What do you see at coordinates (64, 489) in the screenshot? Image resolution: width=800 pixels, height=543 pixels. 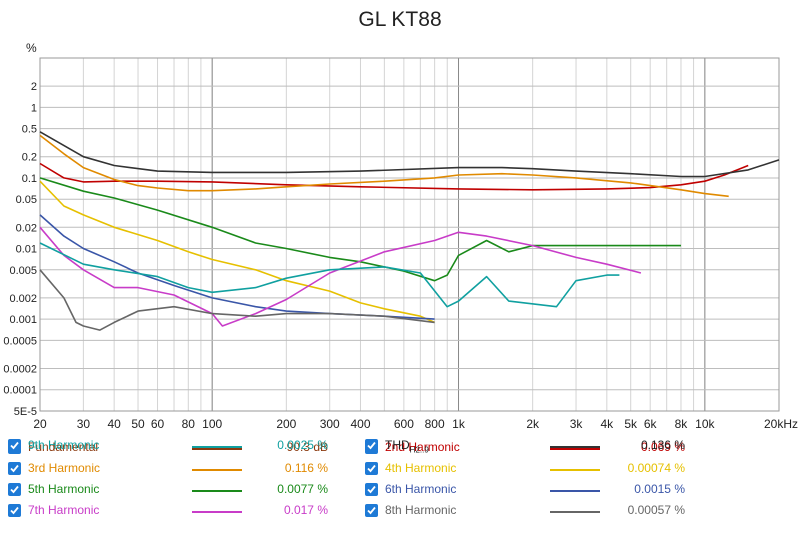 I see `legend-label: 5th Harmonic` at bounding box center [64, 489].